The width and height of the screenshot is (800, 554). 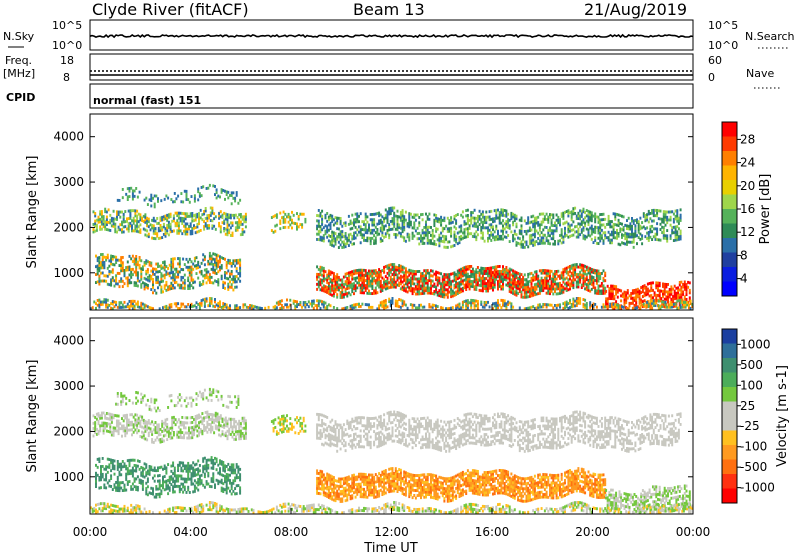 What do you see at coordinates (760, 73) in the screenshot?
I see `nave-label: Nave` at bounding box center [760, 73].